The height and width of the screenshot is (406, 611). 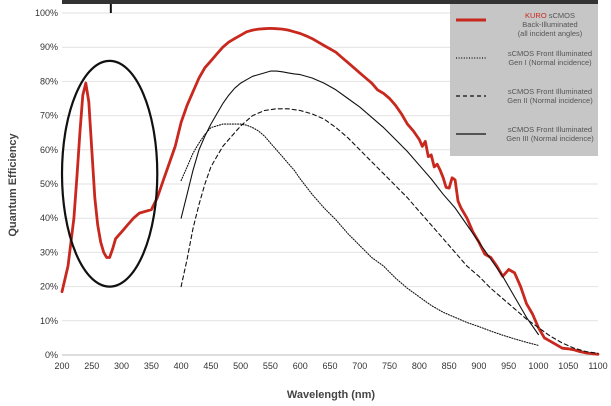 I want to click on legend-label-1: KURO sCMOS, so click(x=550, y=15).